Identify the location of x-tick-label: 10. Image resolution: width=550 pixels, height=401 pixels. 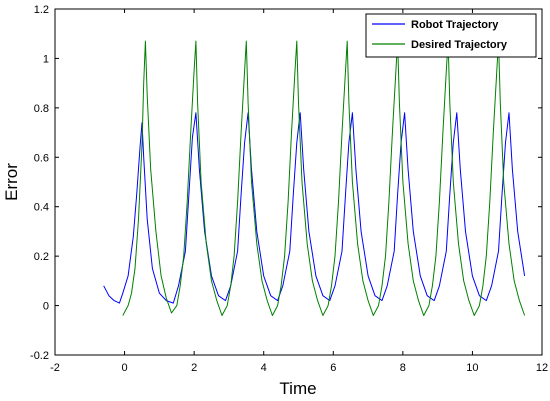
(472, 368).